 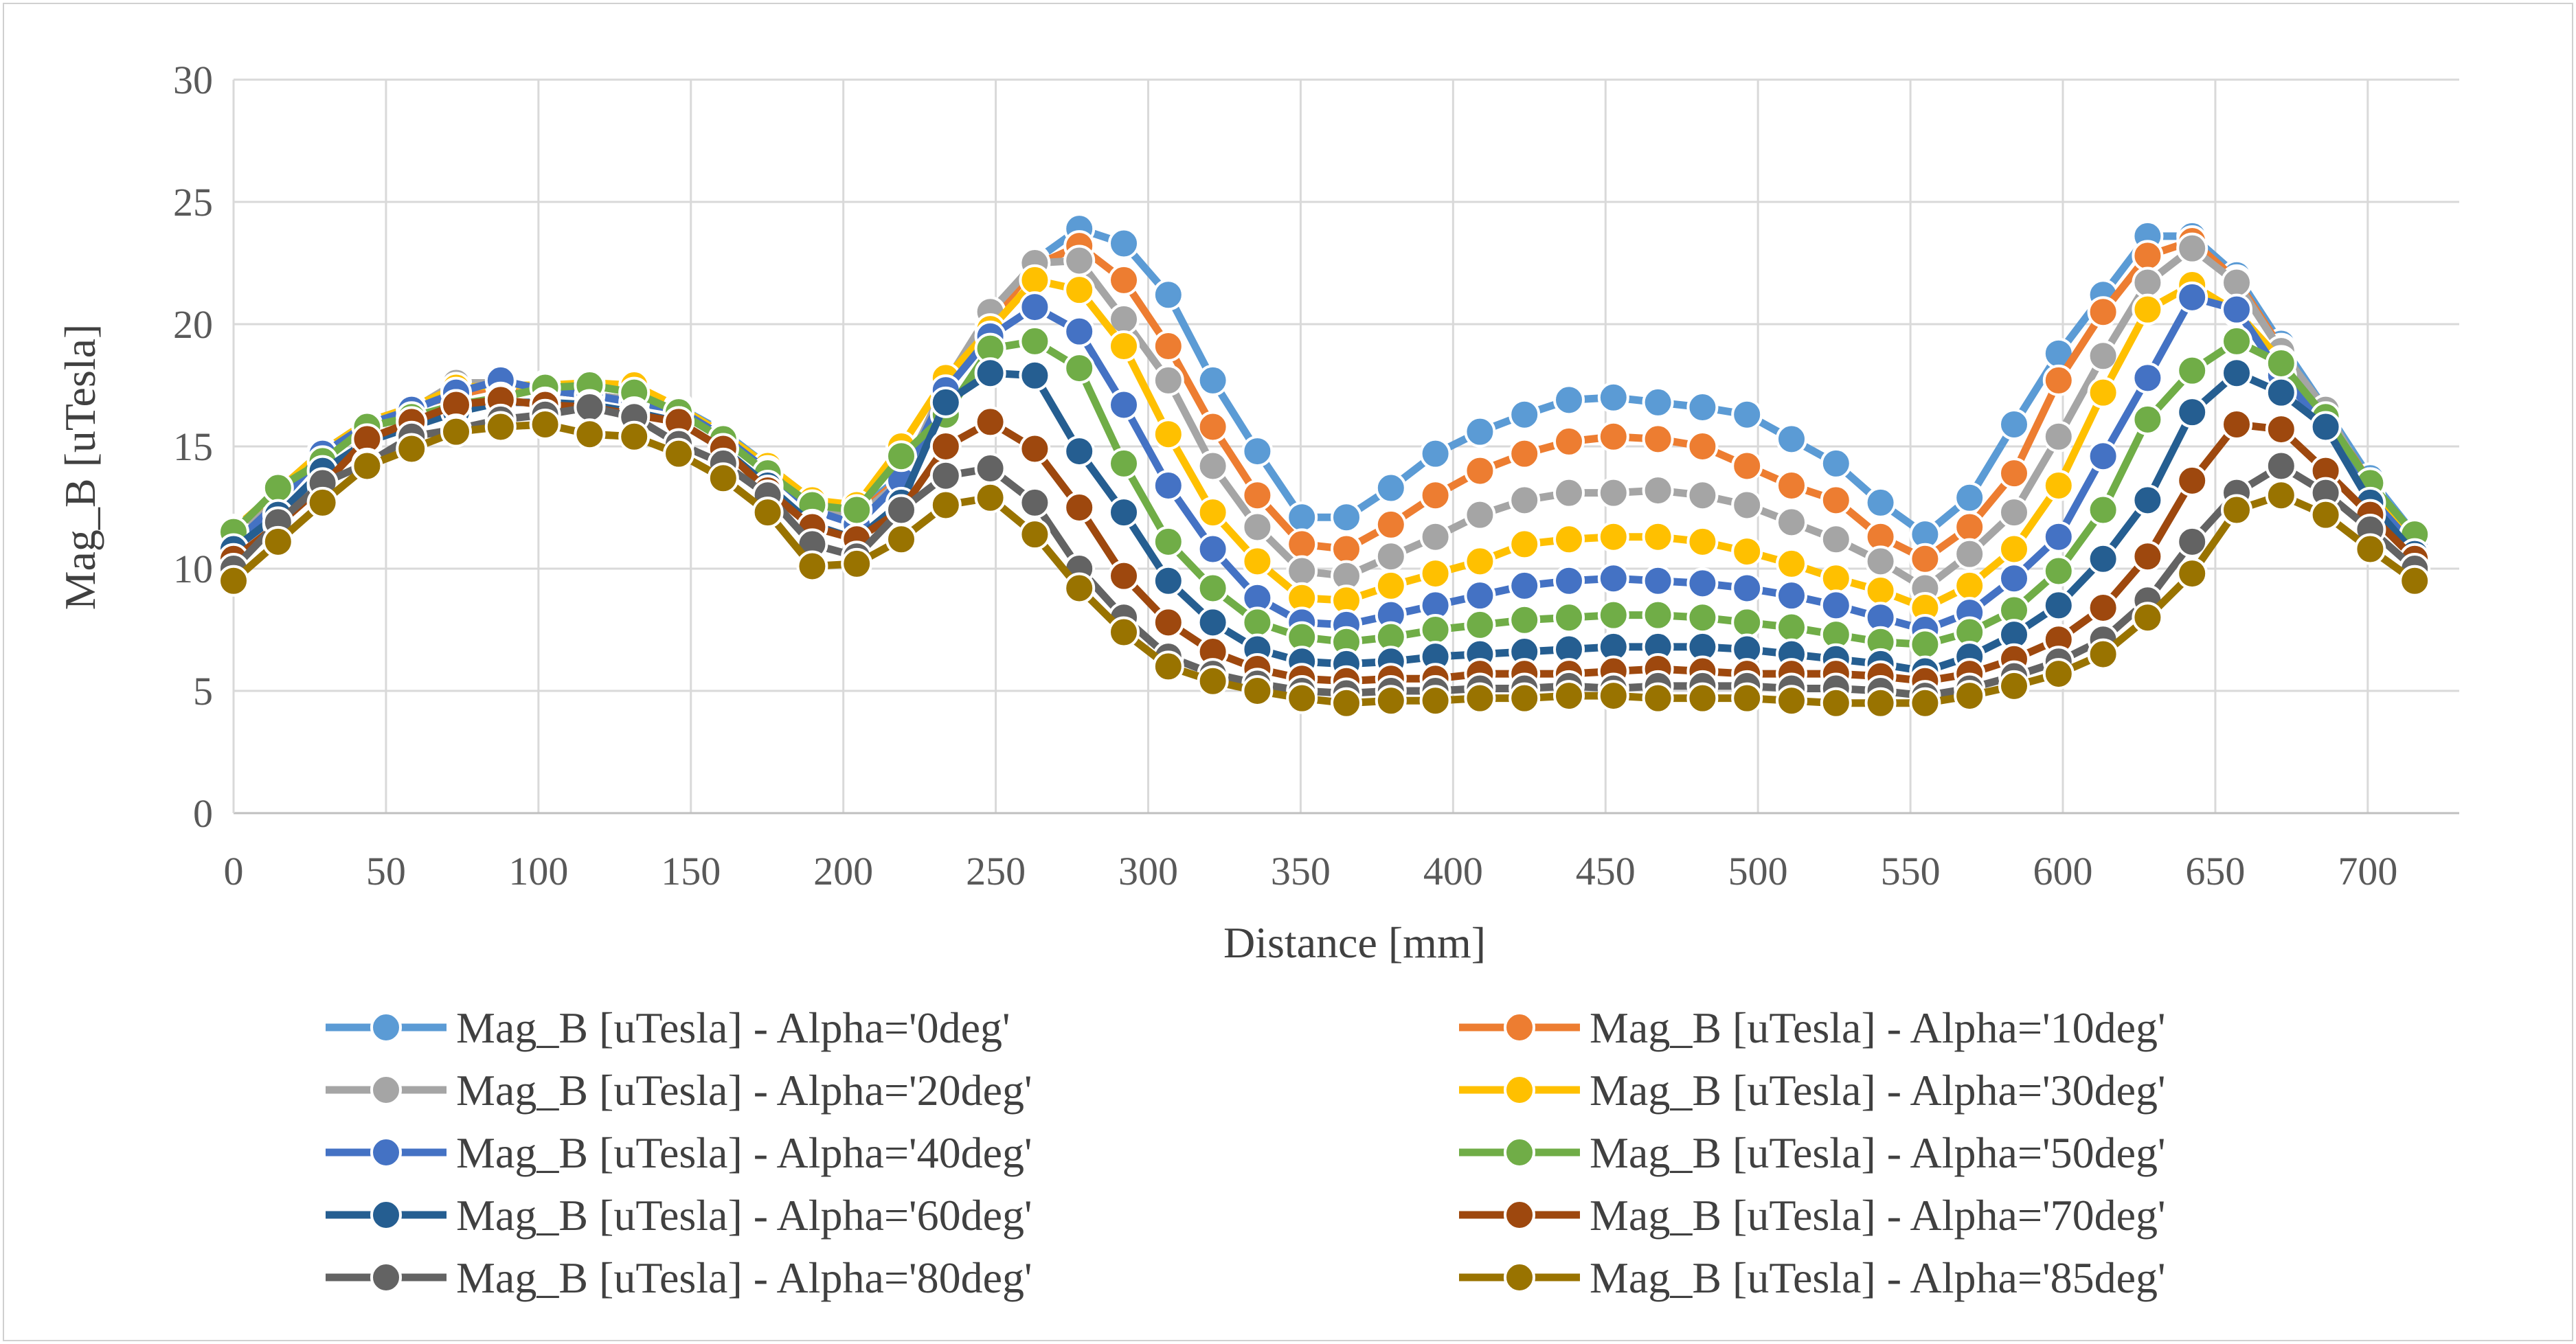 What do you see at coordinates (1354, 942) in the screenshot?
I see `x-axis-title: Distance [mm]` at bounding box center [1354, 942].